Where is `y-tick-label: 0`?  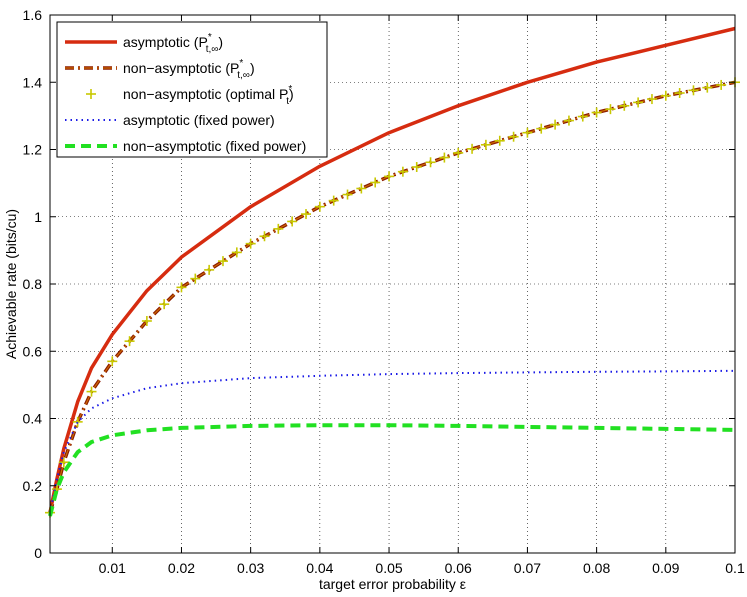 y-tick-label: 0 is located at coordinates (38, 553).